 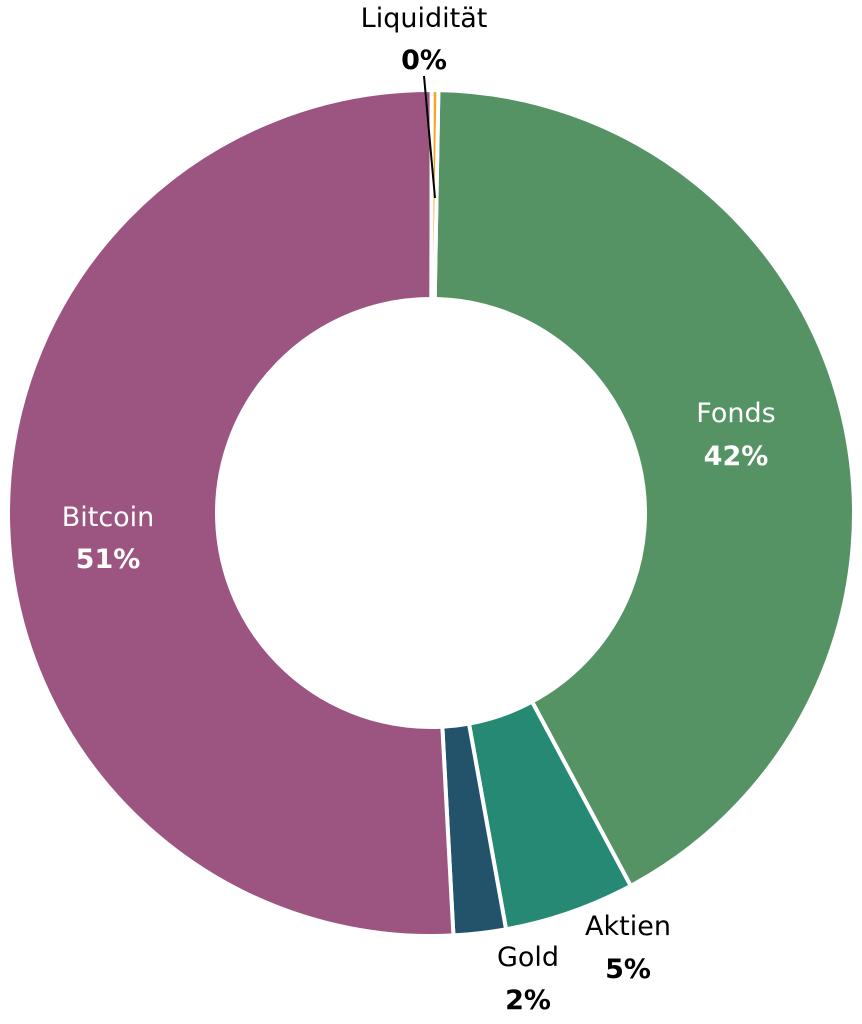 I want to click on label-fonds: Fonds, so click(x=735, y=413).